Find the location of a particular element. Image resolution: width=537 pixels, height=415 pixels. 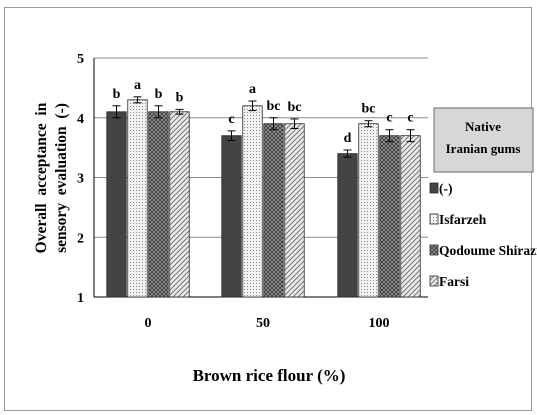

legend-title-box: Native Iranian gums is located at coordinates (483, 140).